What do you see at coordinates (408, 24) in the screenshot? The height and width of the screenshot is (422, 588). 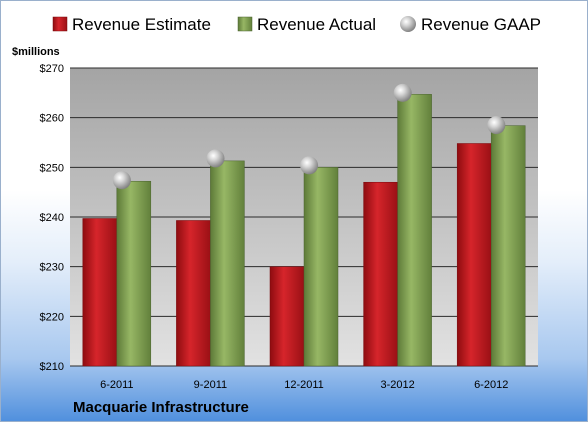 I see `legend-marker-revenue-gaap` at bounding box center [408, 24].